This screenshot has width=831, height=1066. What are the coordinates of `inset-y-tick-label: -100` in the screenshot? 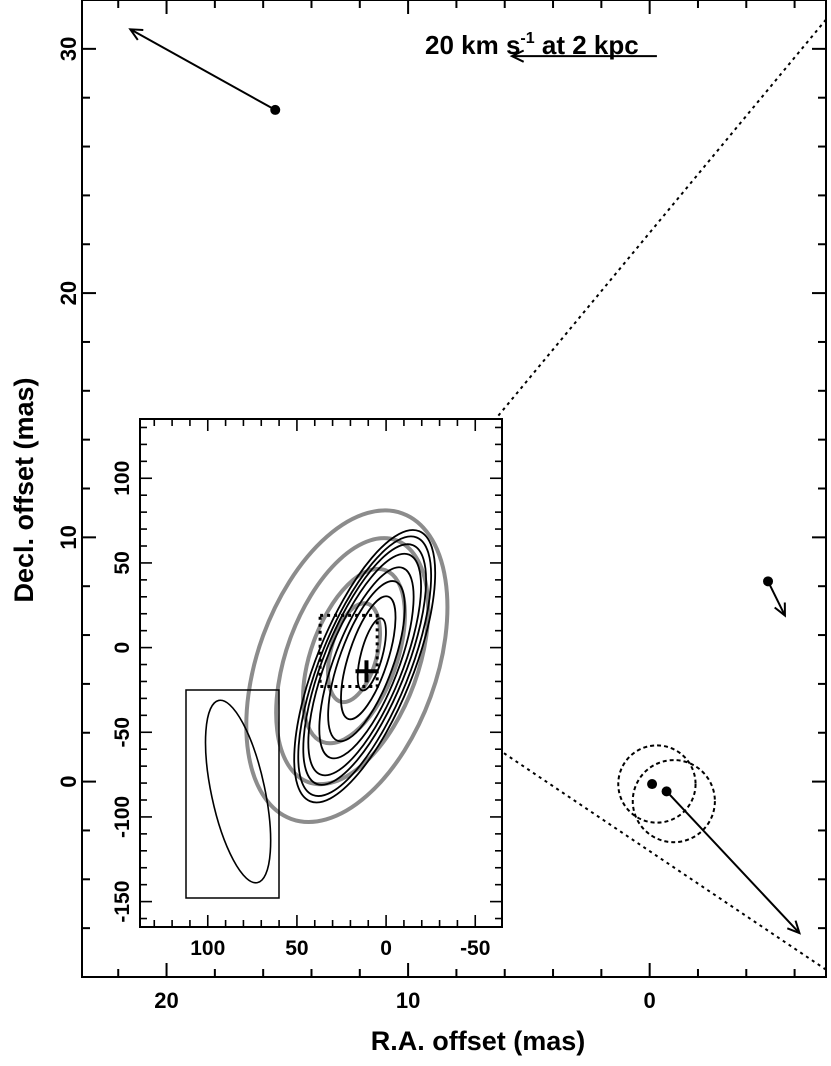 It's located at (122, 817).